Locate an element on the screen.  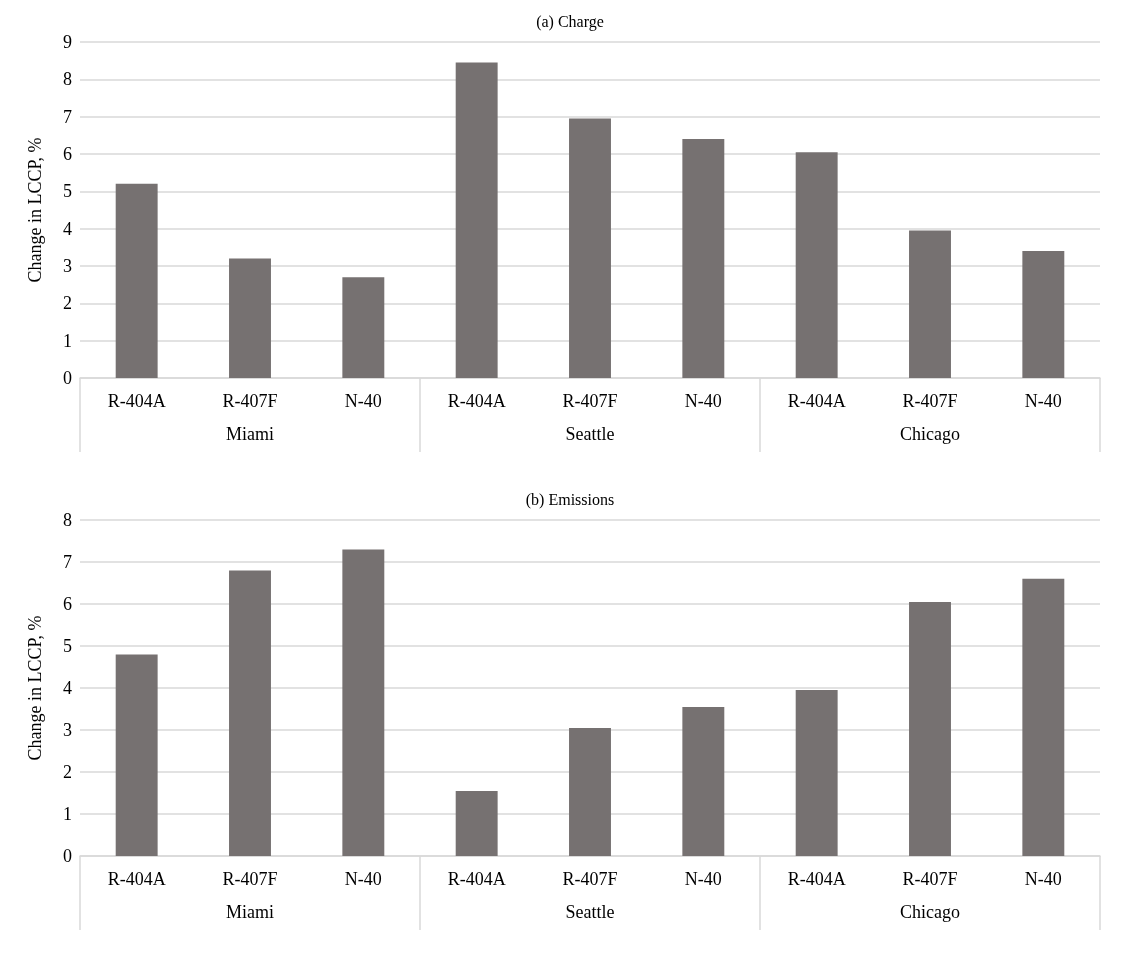
y-tick-label: 9 is located at coordinates (67, 42).